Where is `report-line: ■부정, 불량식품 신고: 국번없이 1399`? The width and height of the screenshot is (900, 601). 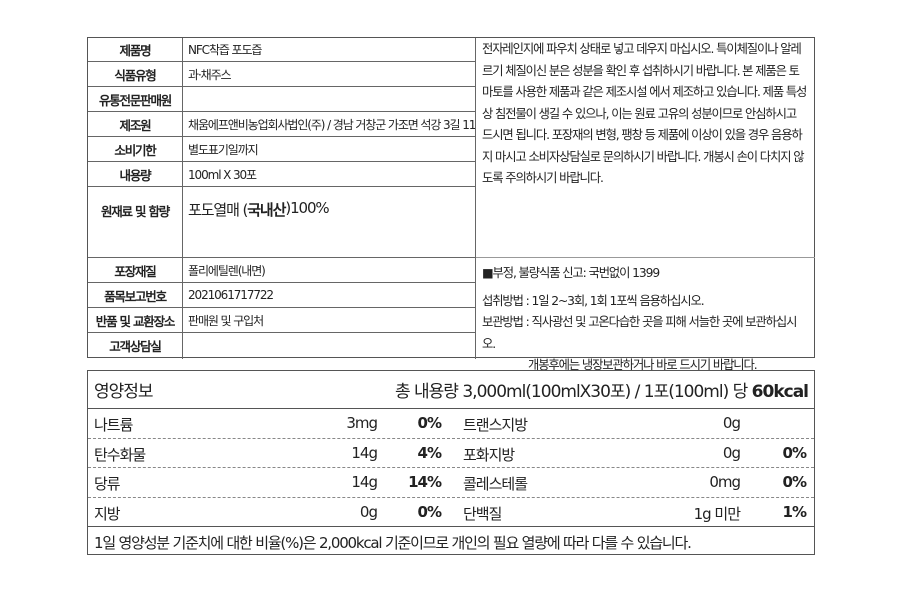
report-line: ■부정, 불량식품 신고: 국번없이 1399 is located at coordinates (571, 273).